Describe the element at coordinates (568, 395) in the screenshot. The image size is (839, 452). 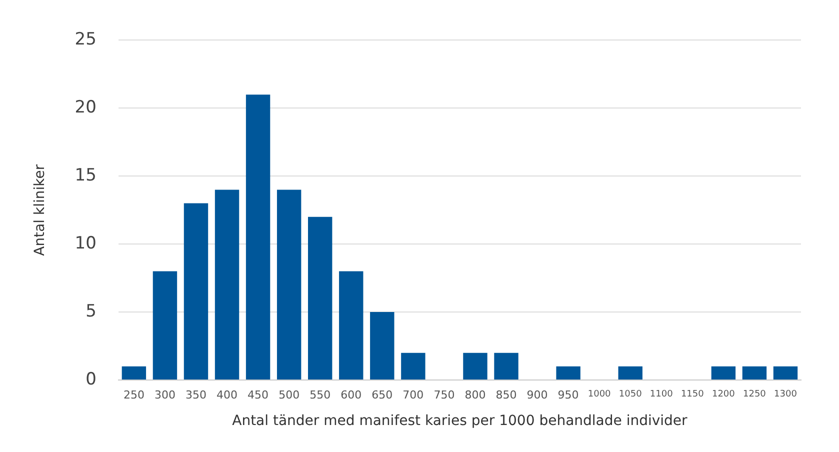
I see `x-tick-label: 950` at that location.